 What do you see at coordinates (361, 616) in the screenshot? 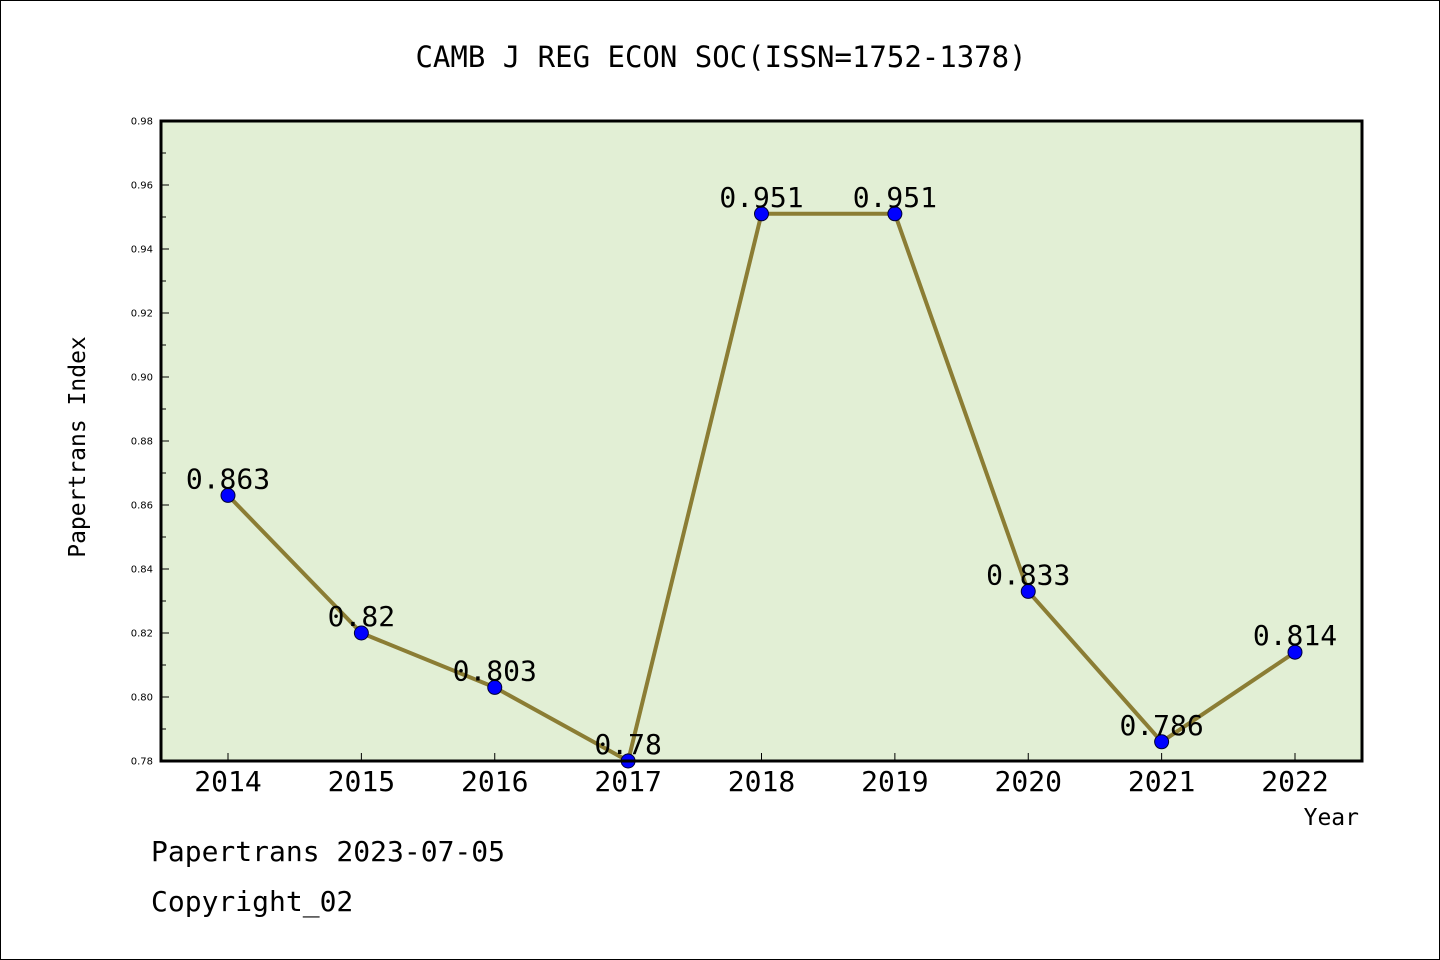
I see `data-label: 0.82` at bounding box center [361, 616].